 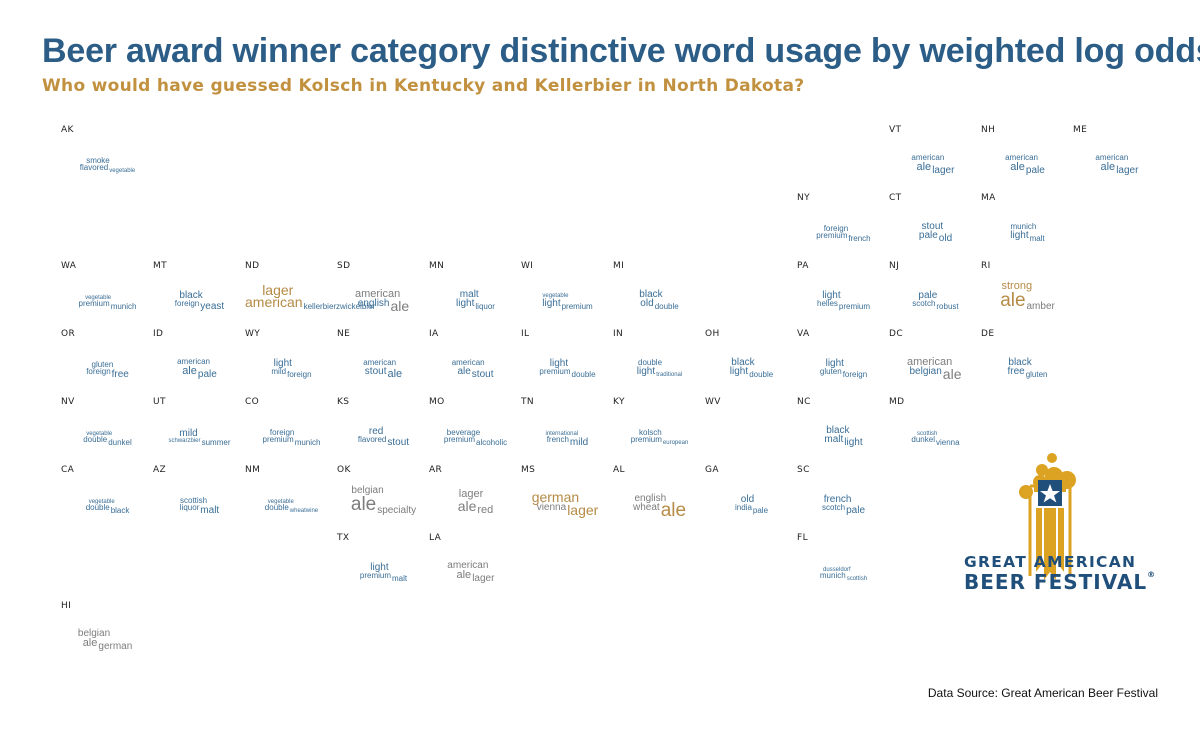 I want to click on word-cloud: light mild foreign, so click(x=291, y=363).